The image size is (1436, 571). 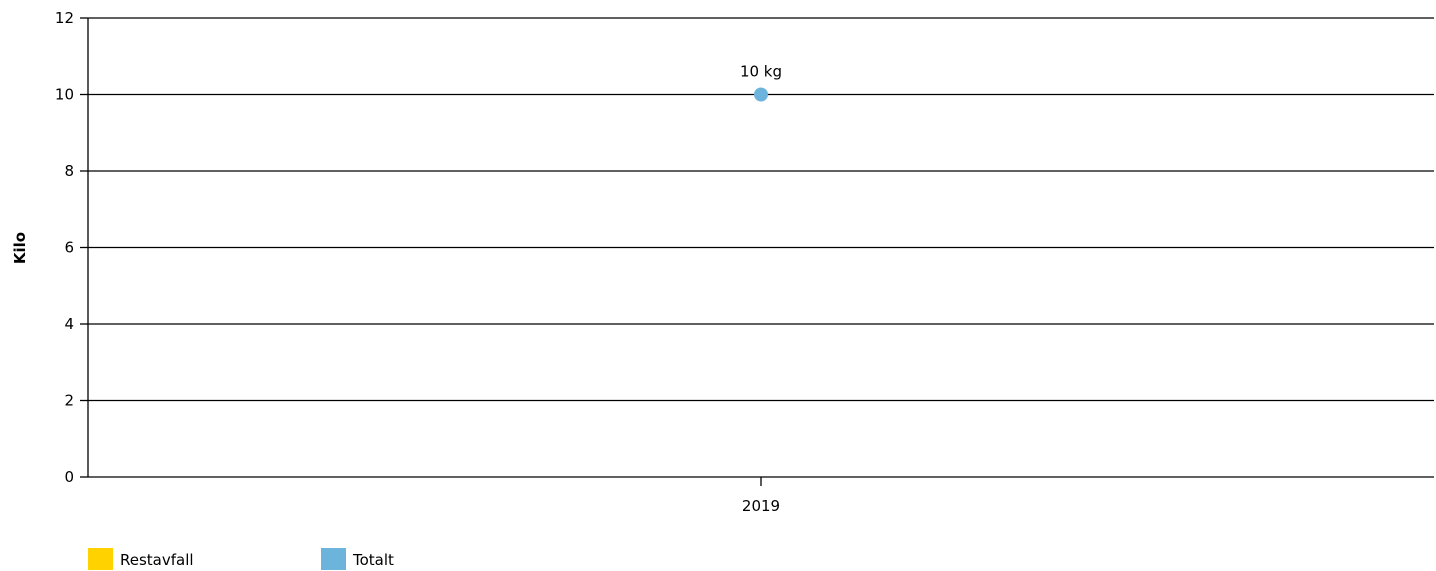 What do you see at coordinates (69, 171) in the screenshot?
I see `y-tick-label-8: 8` at bounding box center [69, 171].